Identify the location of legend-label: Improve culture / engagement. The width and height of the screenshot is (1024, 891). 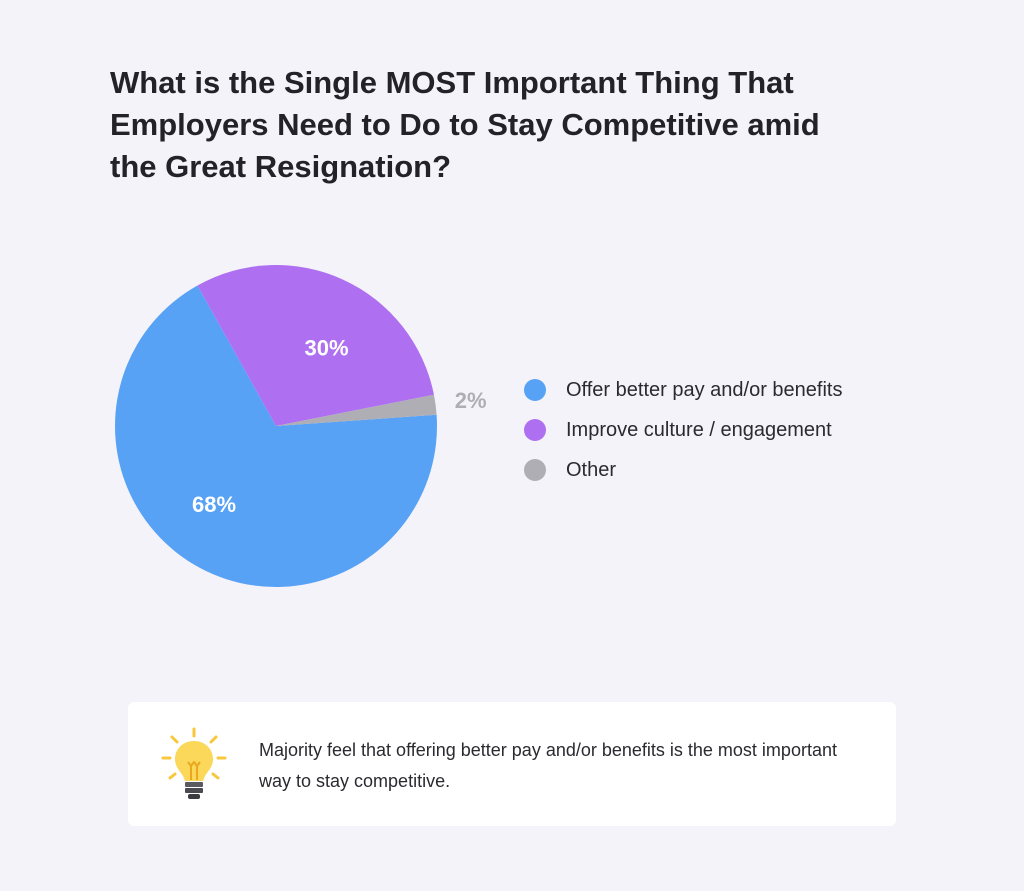
(699, 429).